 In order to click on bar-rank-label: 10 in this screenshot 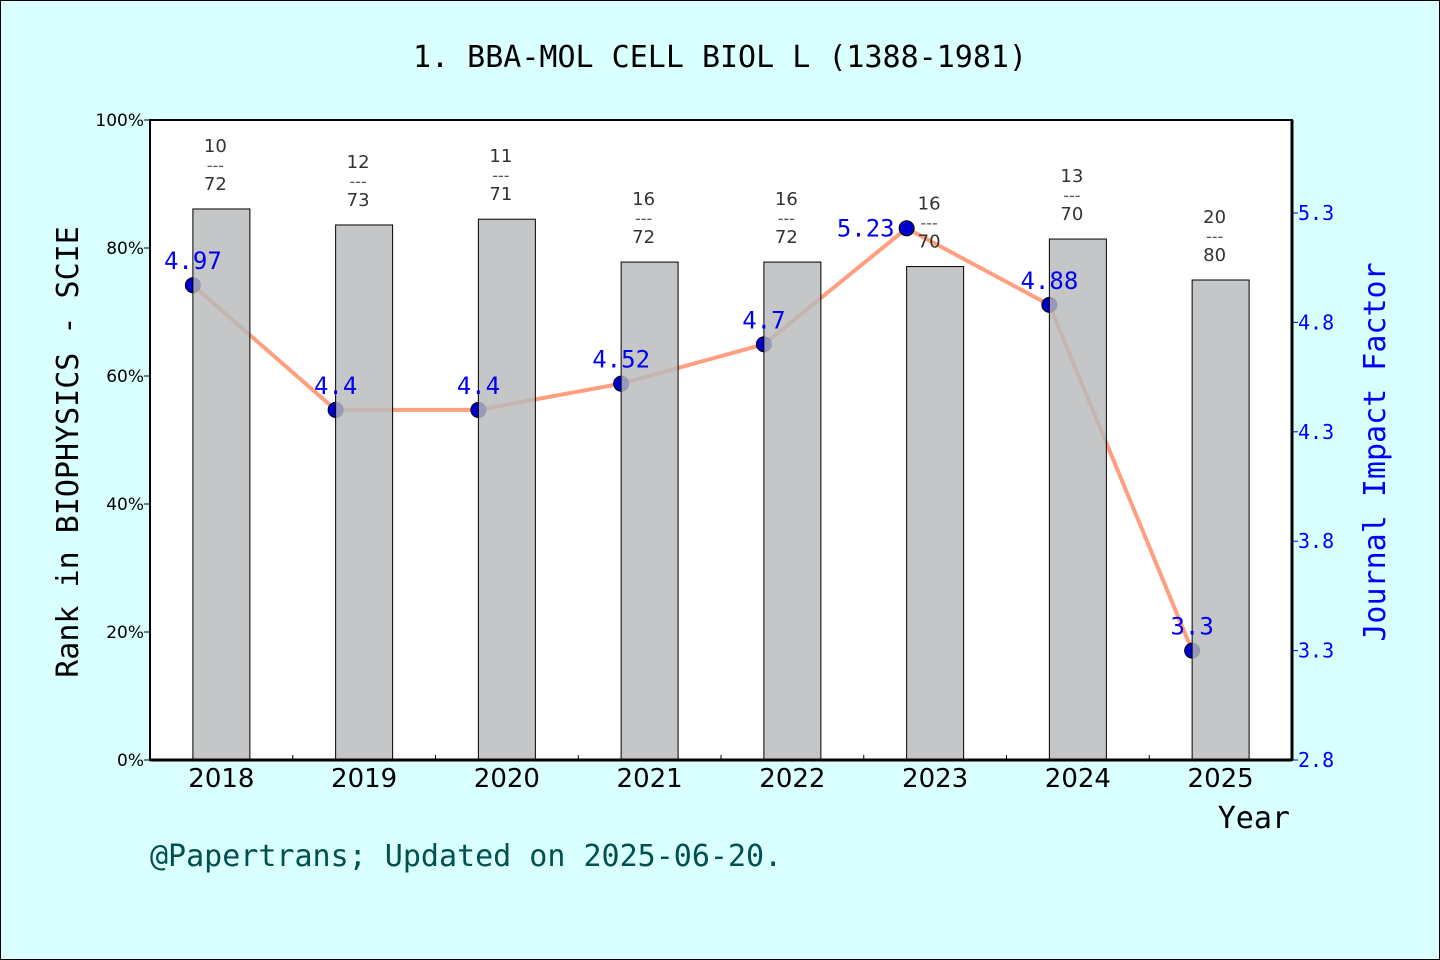, I will do `click(215, 146)`.